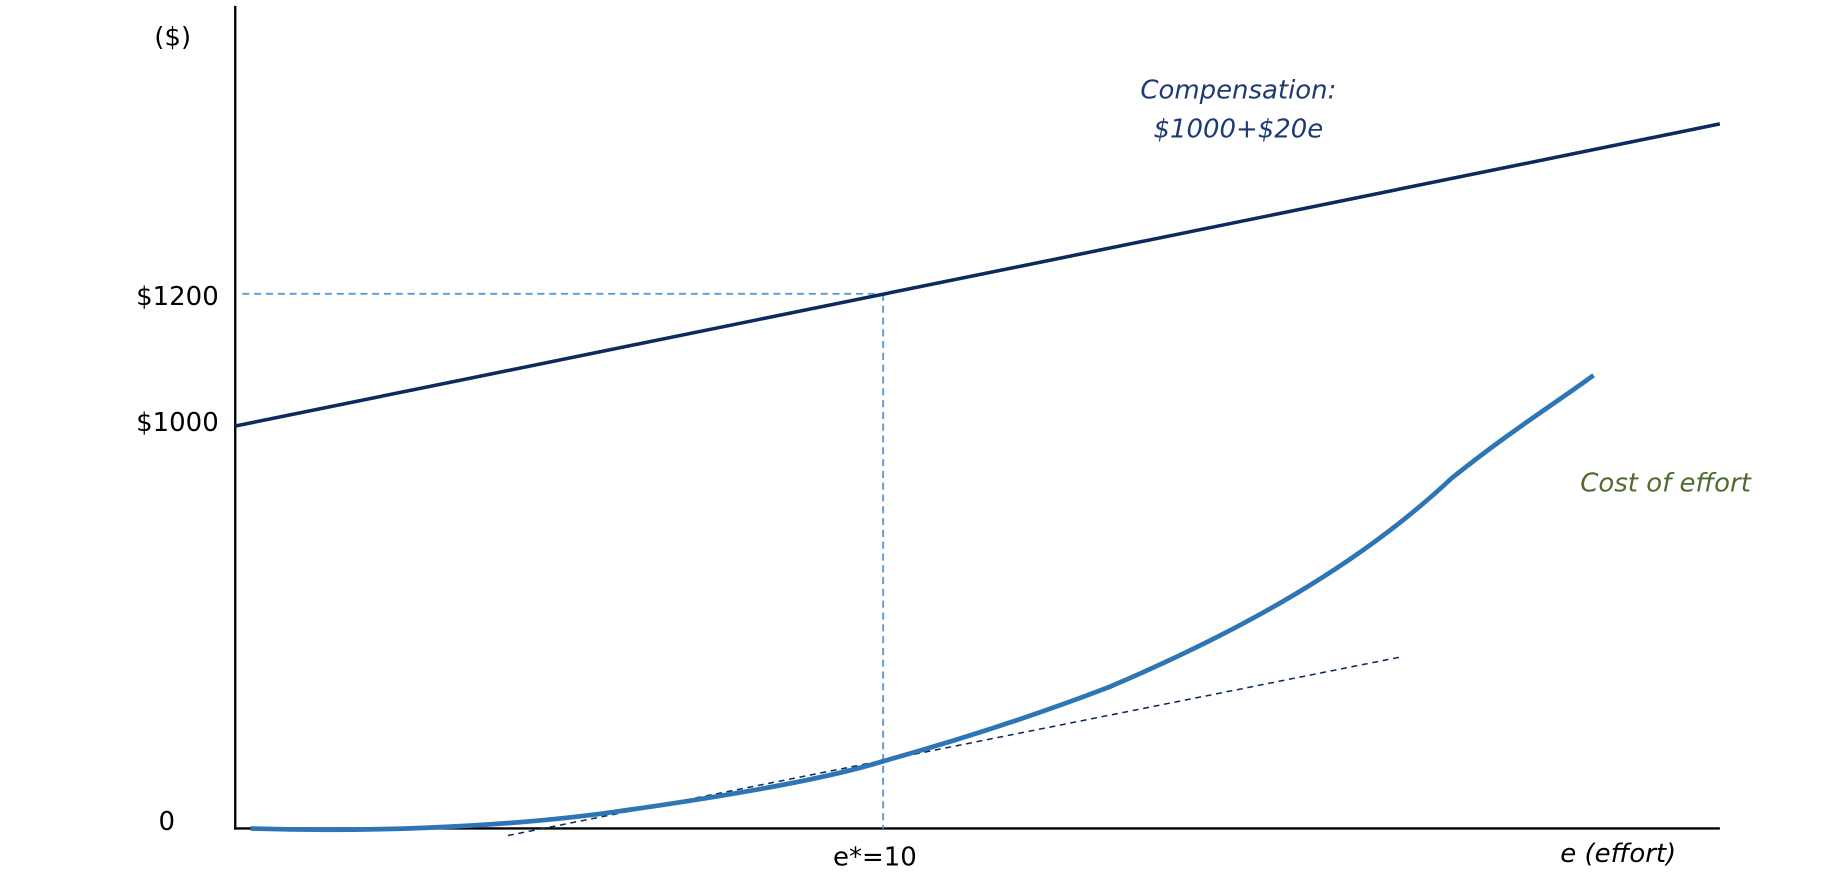  Describe the element at coordinates (172, 37) in the screenshot. I see `y-axis-label: ($)` at that location.